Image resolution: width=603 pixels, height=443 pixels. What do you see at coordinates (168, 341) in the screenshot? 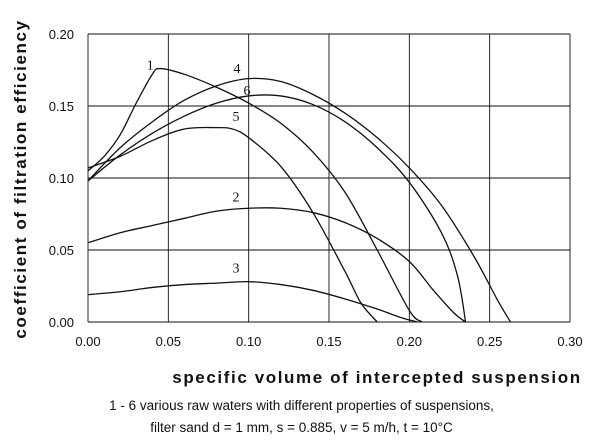
I see `x-tick-label: 0.05` at bounding box center [168, 341].